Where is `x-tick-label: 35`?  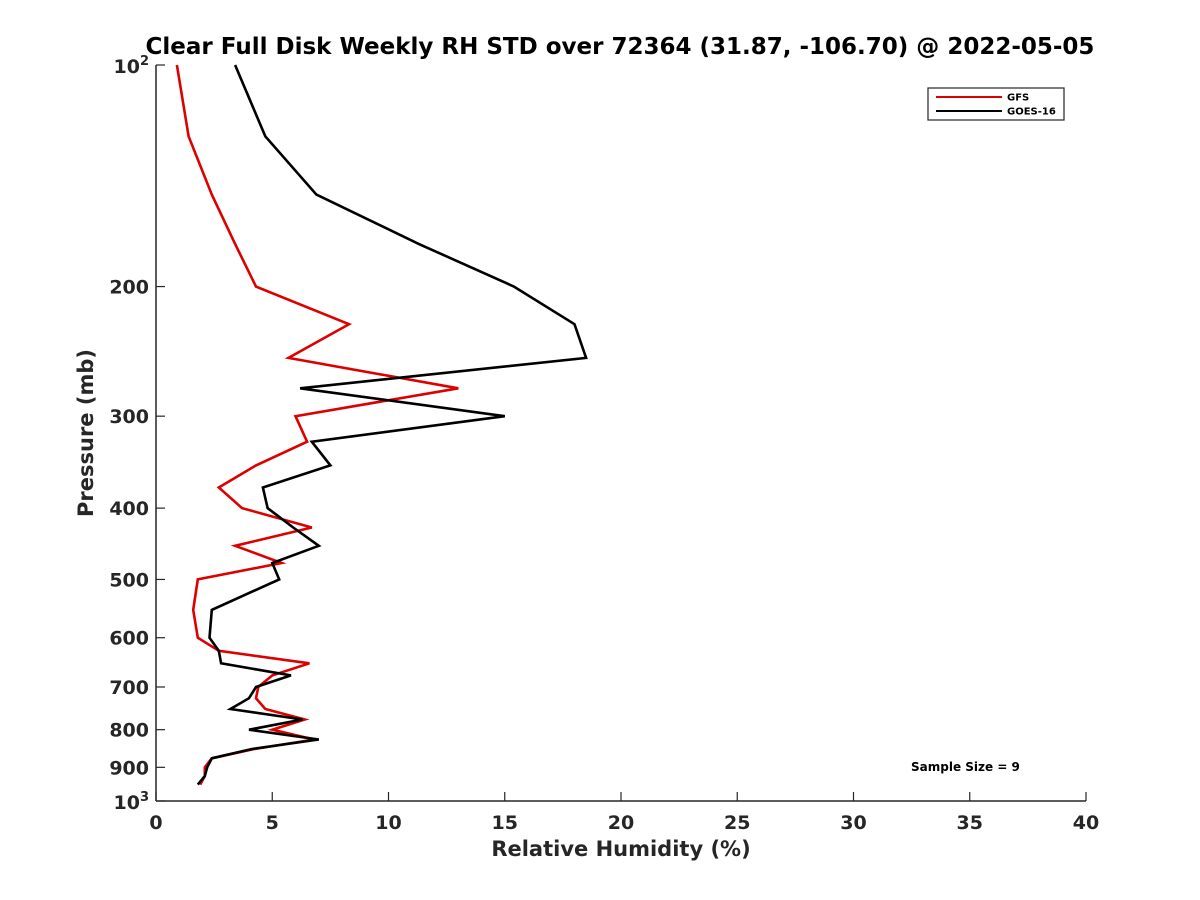
x-tick-label: 35 is located at coordinates (970, 823).